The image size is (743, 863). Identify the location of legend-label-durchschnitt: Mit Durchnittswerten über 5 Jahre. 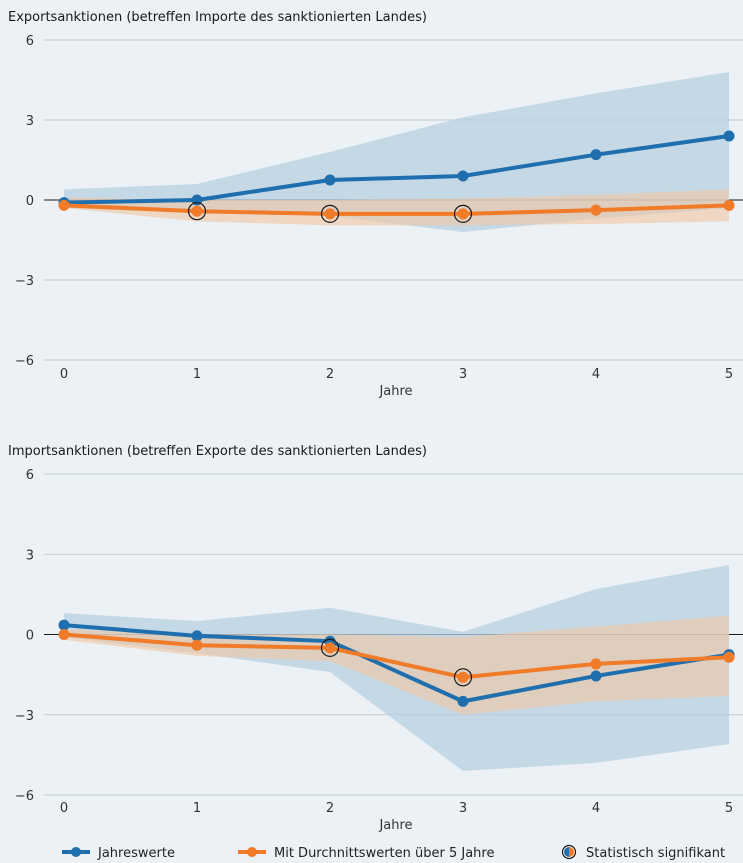
(384, 853).